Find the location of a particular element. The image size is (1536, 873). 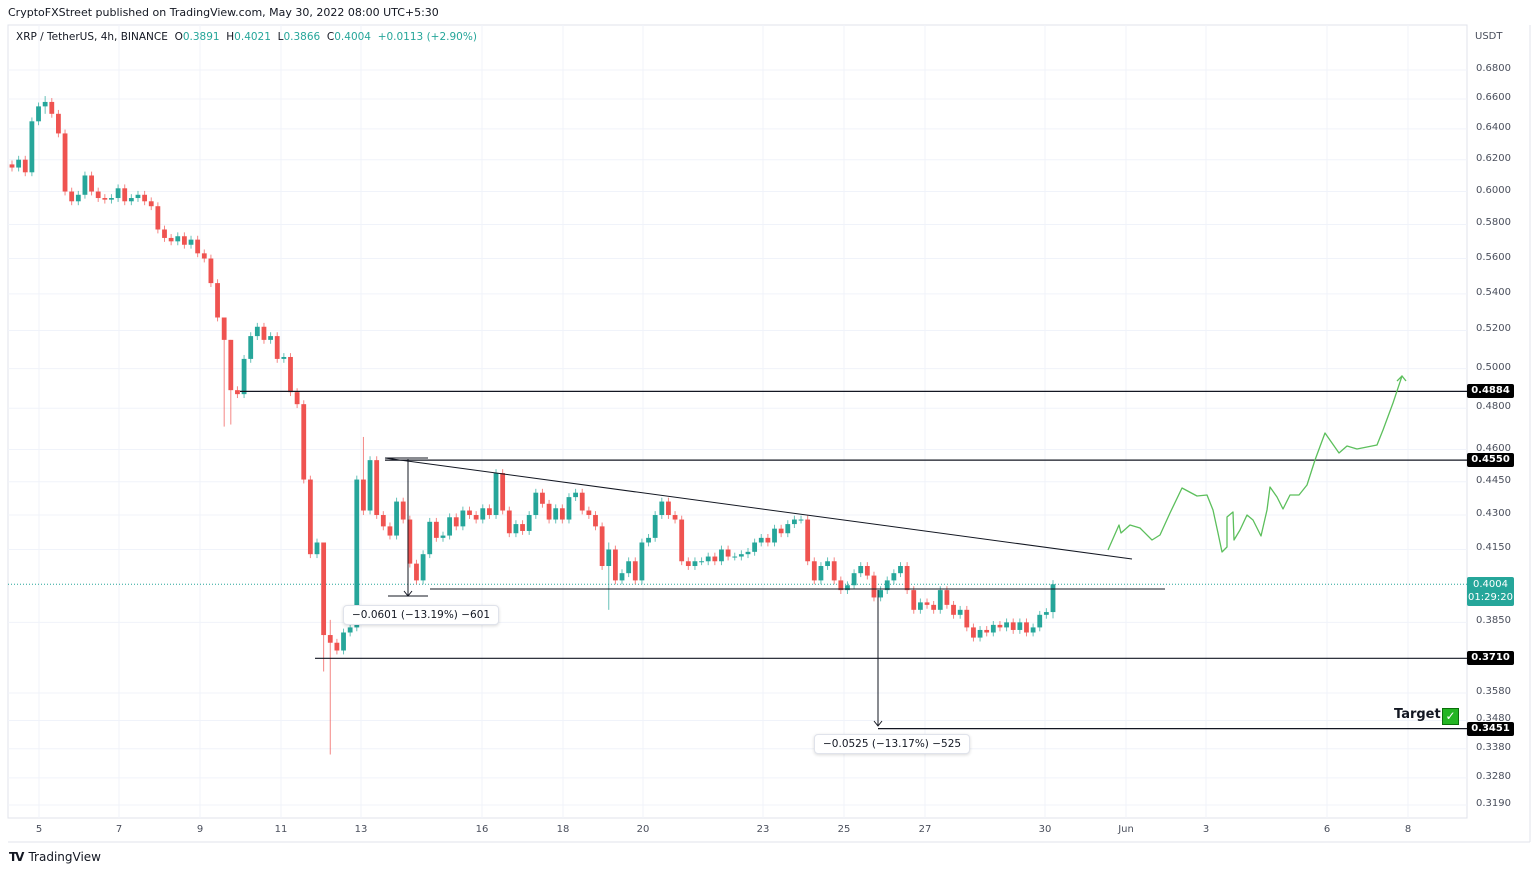

tv-logo-icon: TV is located at coordinates (17, 857).